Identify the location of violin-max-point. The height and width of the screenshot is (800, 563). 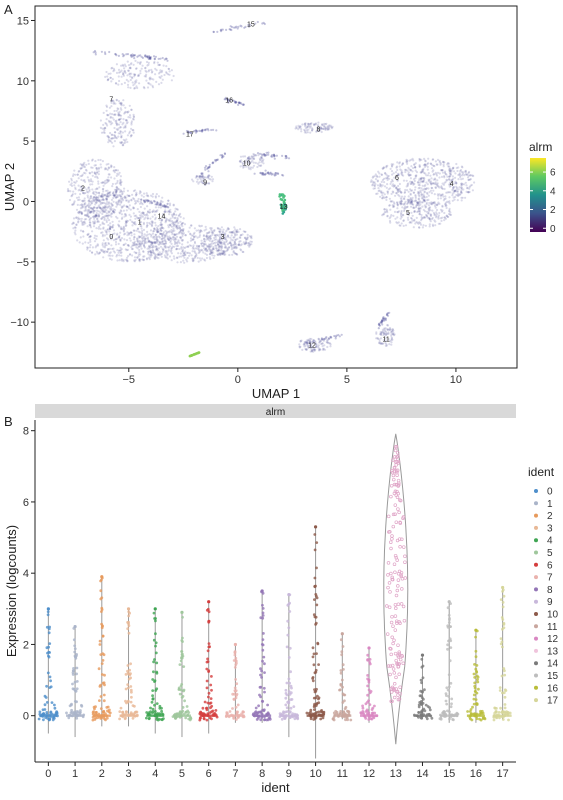
(48, 609).